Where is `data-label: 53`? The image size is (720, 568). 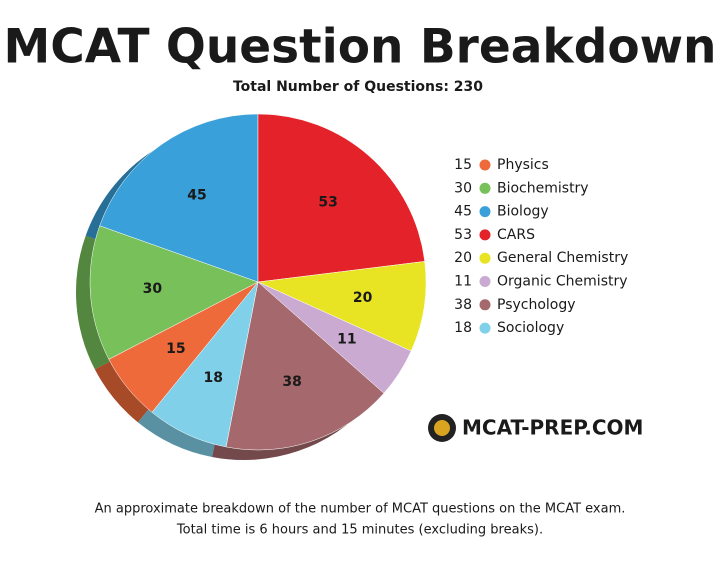 data-label: 53 is located at coordinates (327, 203).